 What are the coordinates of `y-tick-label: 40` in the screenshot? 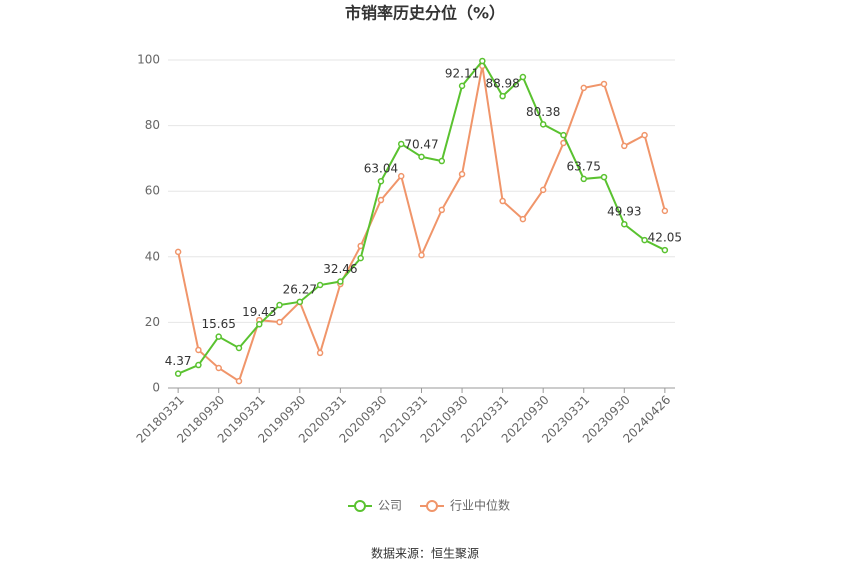 It's located at (152, 256).